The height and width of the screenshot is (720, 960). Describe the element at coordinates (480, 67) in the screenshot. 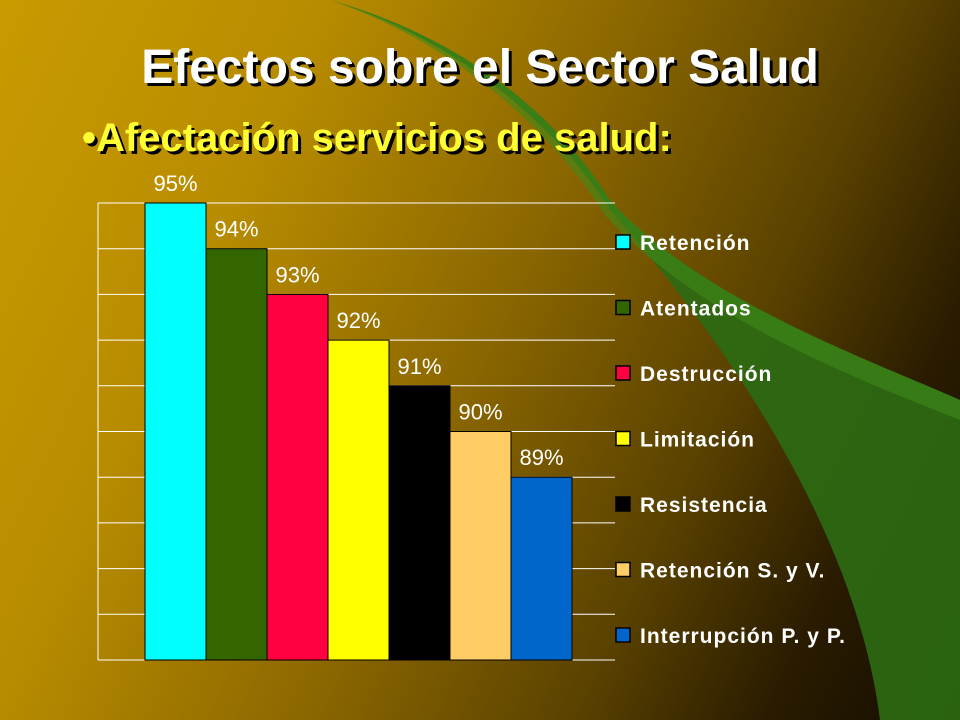

I see `slide-title: Efectos sobre el Sector Salud` at that location.